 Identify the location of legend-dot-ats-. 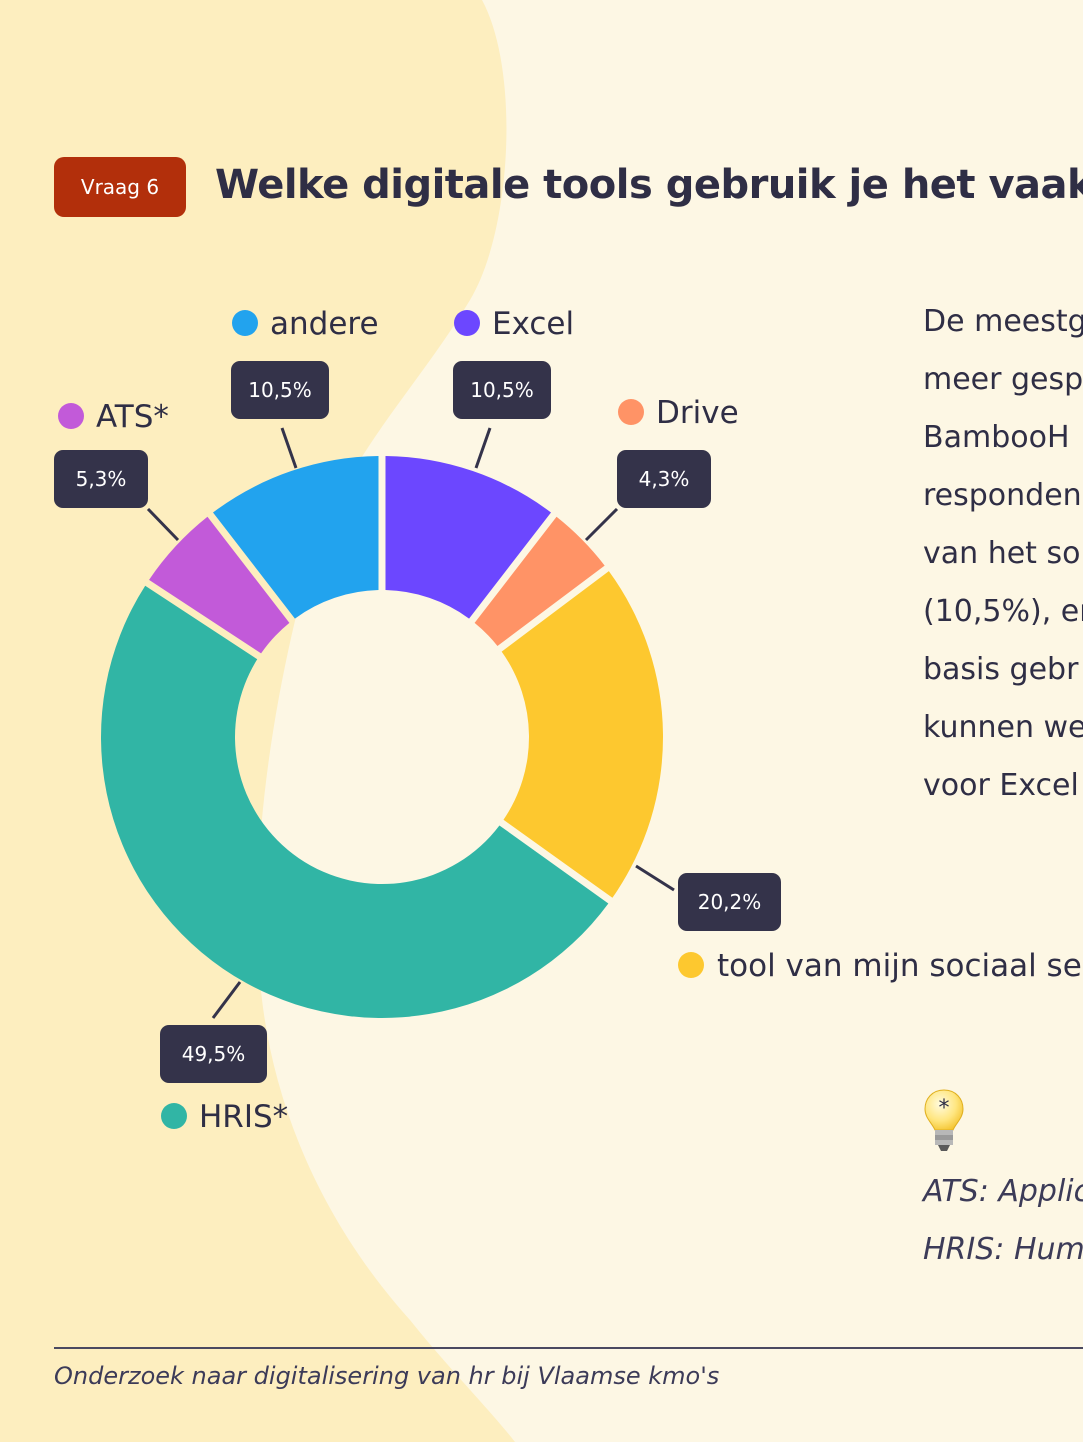
(71, 416).